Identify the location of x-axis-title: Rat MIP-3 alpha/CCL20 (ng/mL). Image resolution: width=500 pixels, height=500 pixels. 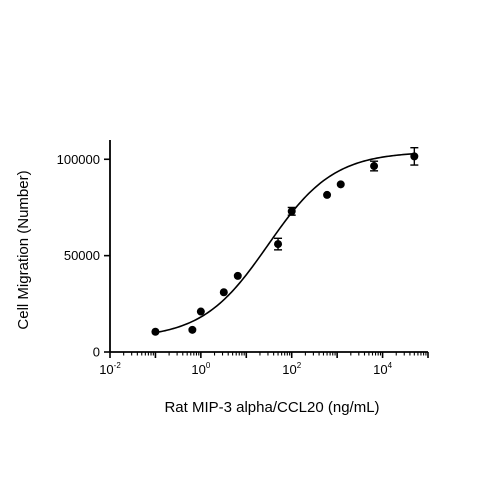
(271, 407).